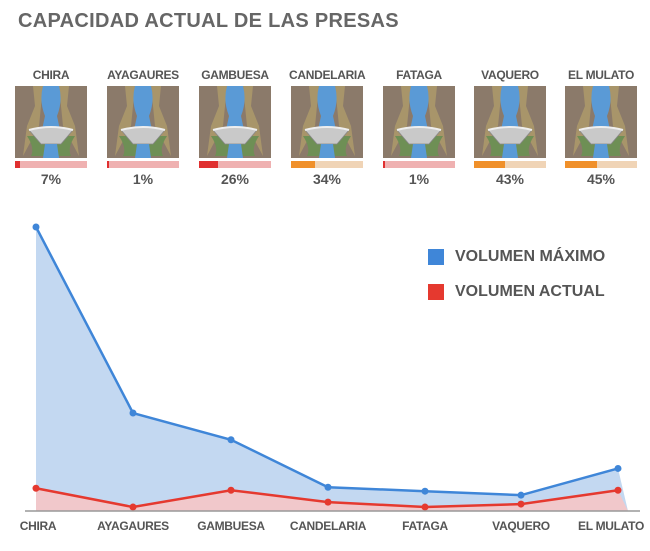  Describe the element at coordinates (231, 526) in the screenshot. I see `x-tick-label: GAMBUESA` at that location.